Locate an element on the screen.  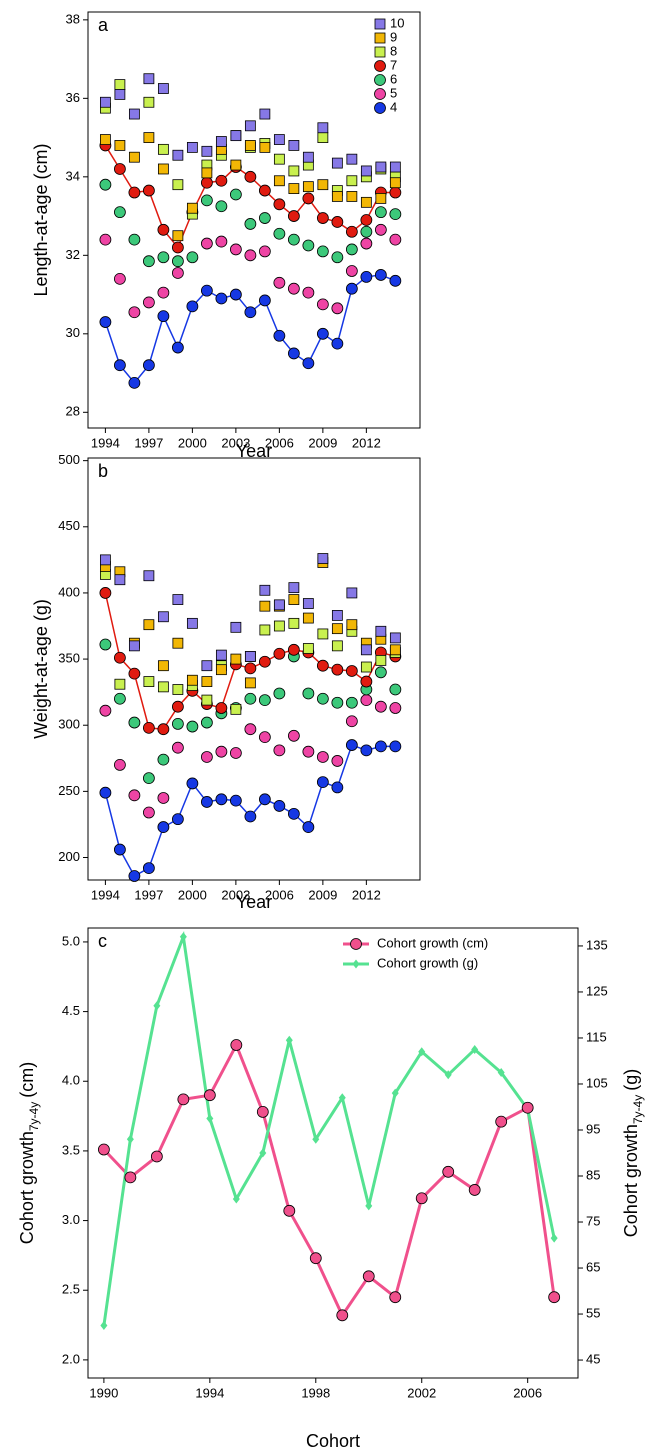
x-tick-label: 1994 is located at coordinates (209, 1392).